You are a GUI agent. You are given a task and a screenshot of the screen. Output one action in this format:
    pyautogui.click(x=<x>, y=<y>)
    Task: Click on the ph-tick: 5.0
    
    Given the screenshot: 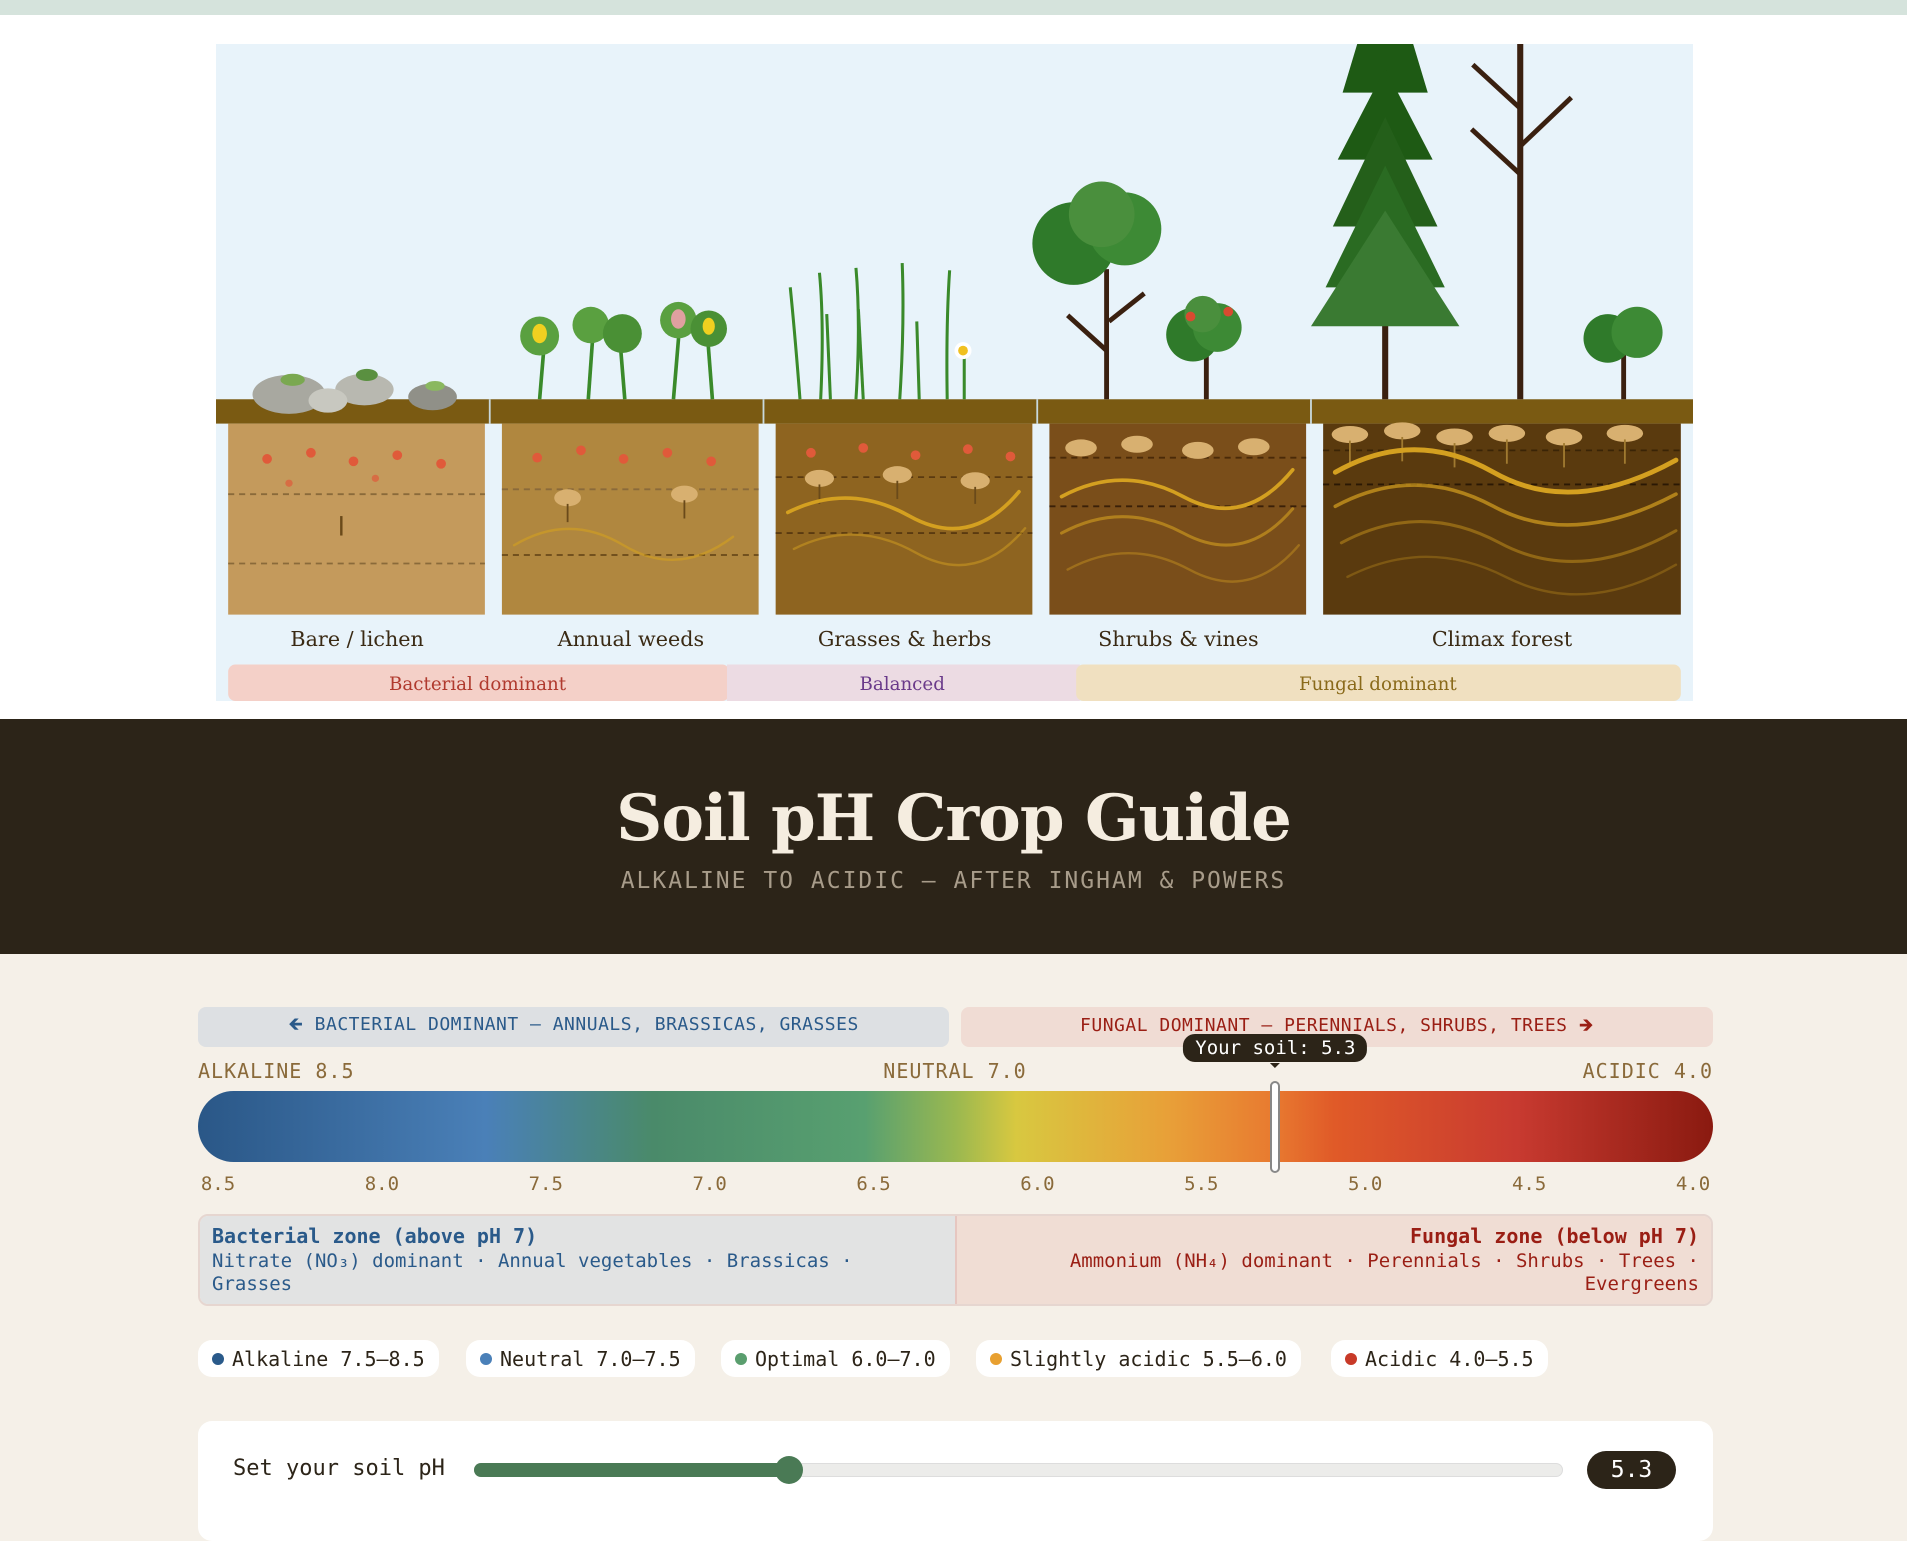 What is the action you would take?
    pyautogui.click(x=1365, y=1184)
    